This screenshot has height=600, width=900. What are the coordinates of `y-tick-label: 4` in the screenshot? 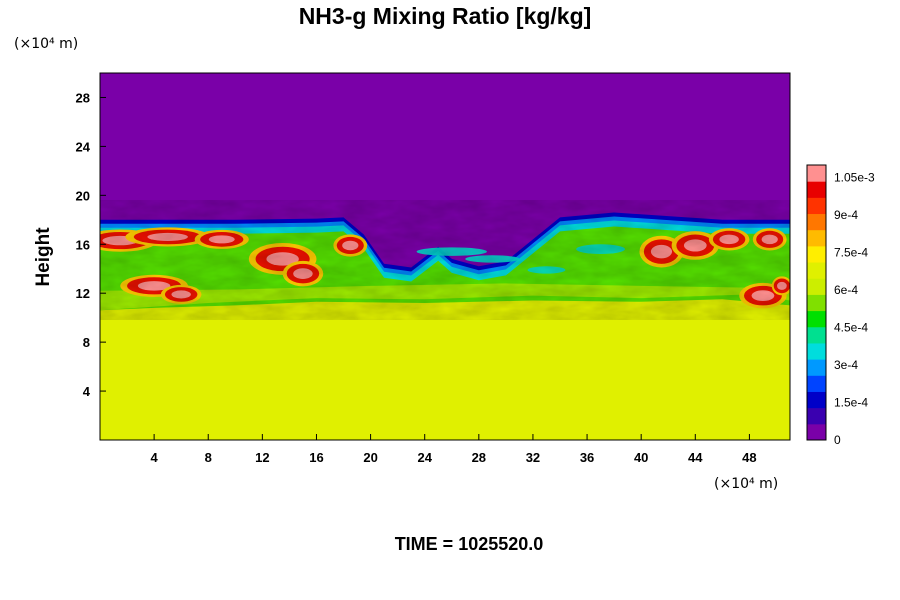 It's located at (87, 391).